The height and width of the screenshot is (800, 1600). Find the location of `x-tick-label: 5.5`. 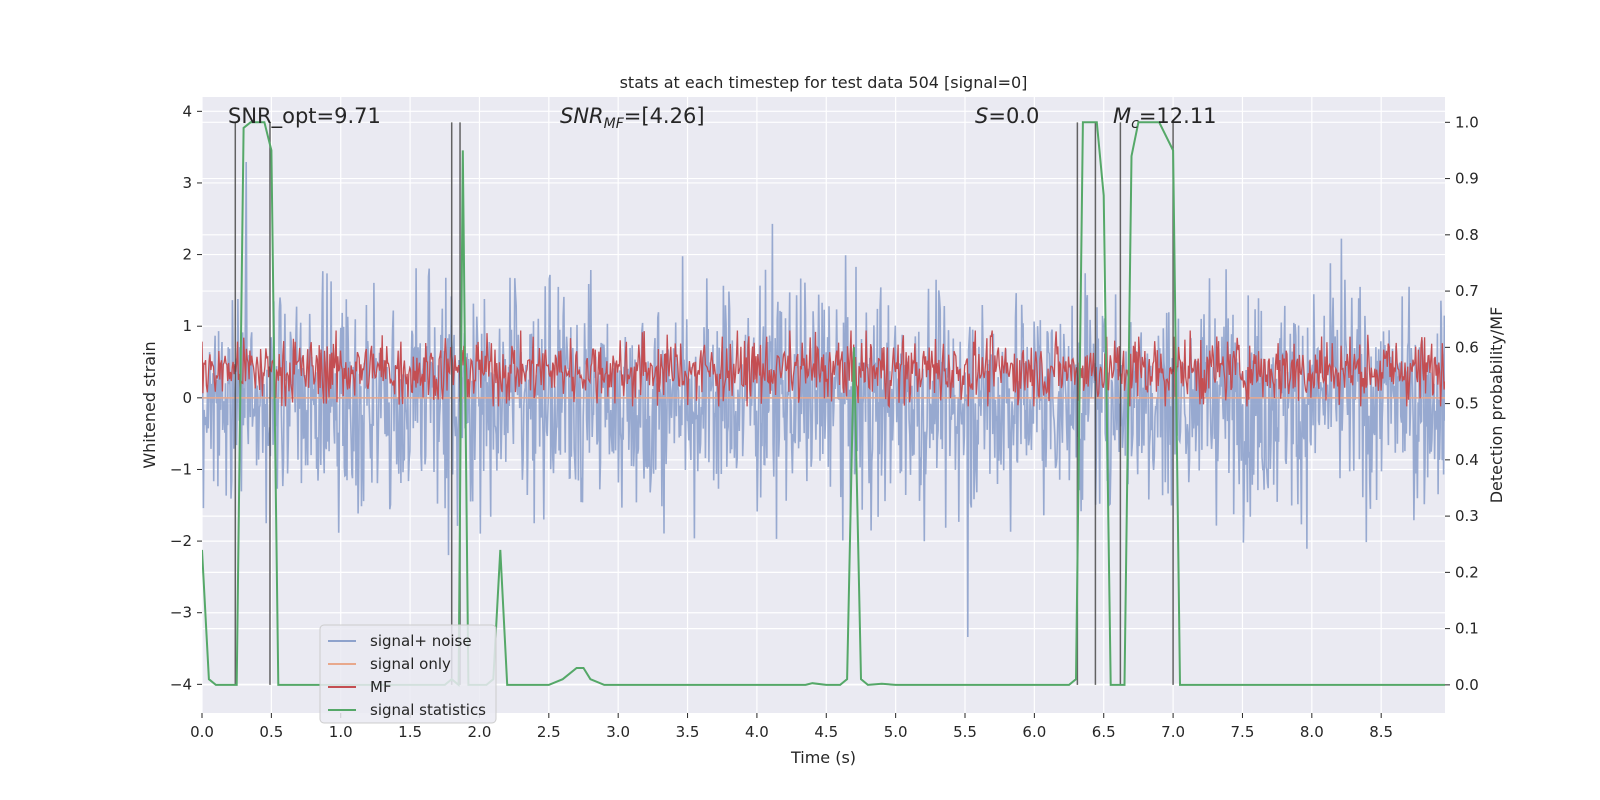

x-tick-label: 5.5 is located at coordinates (965, 732).